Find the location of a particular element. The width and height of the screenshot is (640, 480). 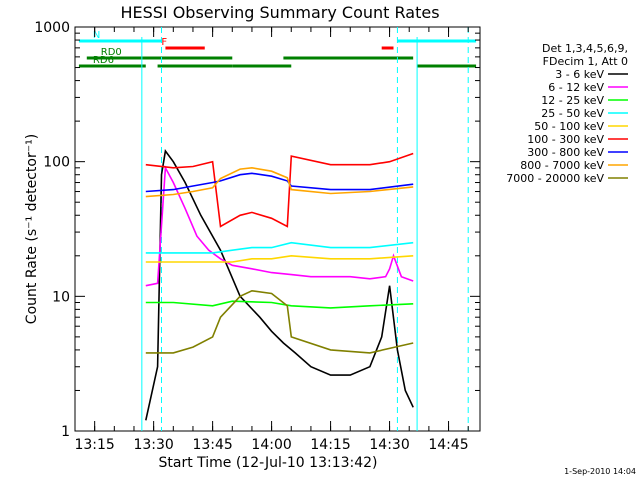

y-tick-label: 1 is located at coordinates (65, 432).